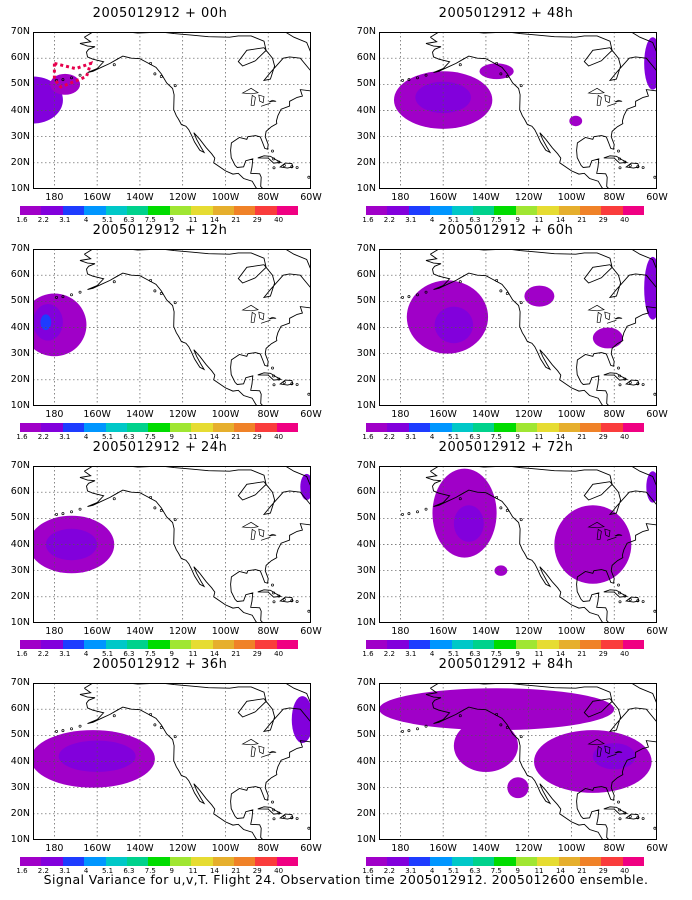 The width and height of the screenshot is (692, 900). I want to click on lon-tick-label: 180, so click(54, 414).